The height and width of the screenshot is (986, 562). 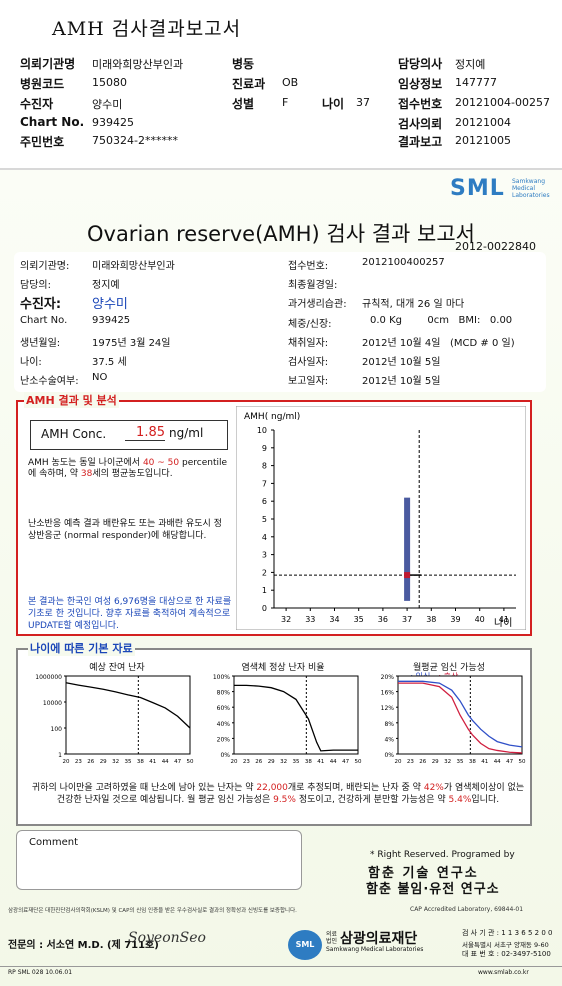 I want to click on average-age: 38, so click(x=86, y=474).